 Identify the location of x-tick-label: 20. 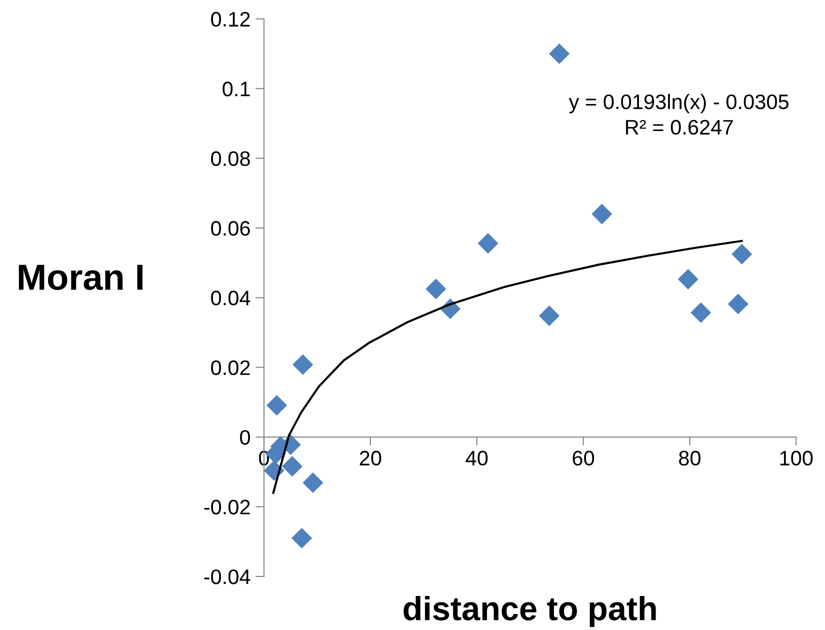
(371, 458).